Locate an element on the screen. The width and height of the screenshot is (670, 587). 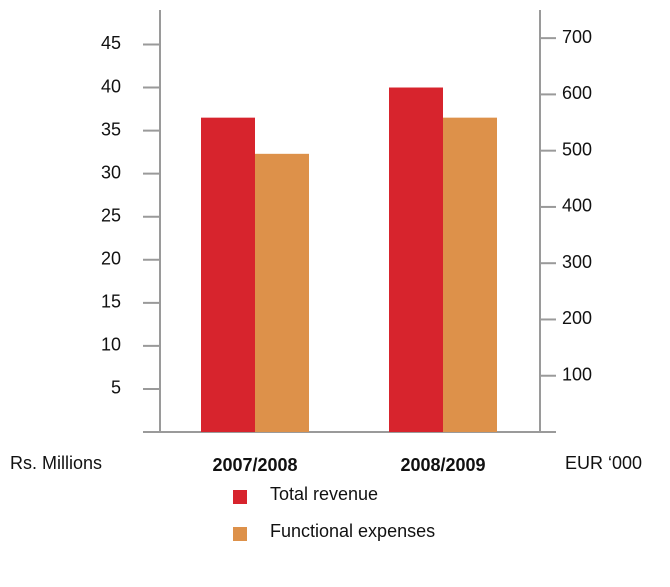
y-tick-label: 25 is located at coordinates (111, 215).